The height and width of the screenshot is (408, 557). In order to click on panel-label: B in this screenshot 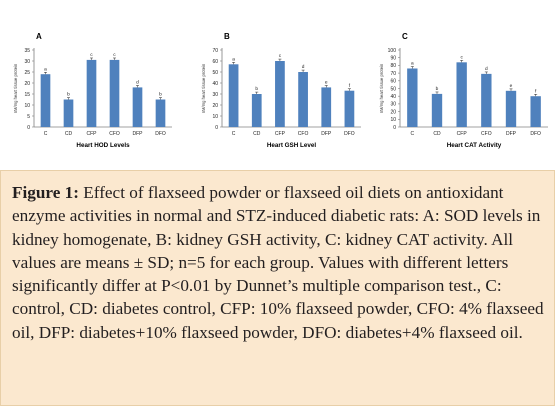, I will do `click(227, 36)`.